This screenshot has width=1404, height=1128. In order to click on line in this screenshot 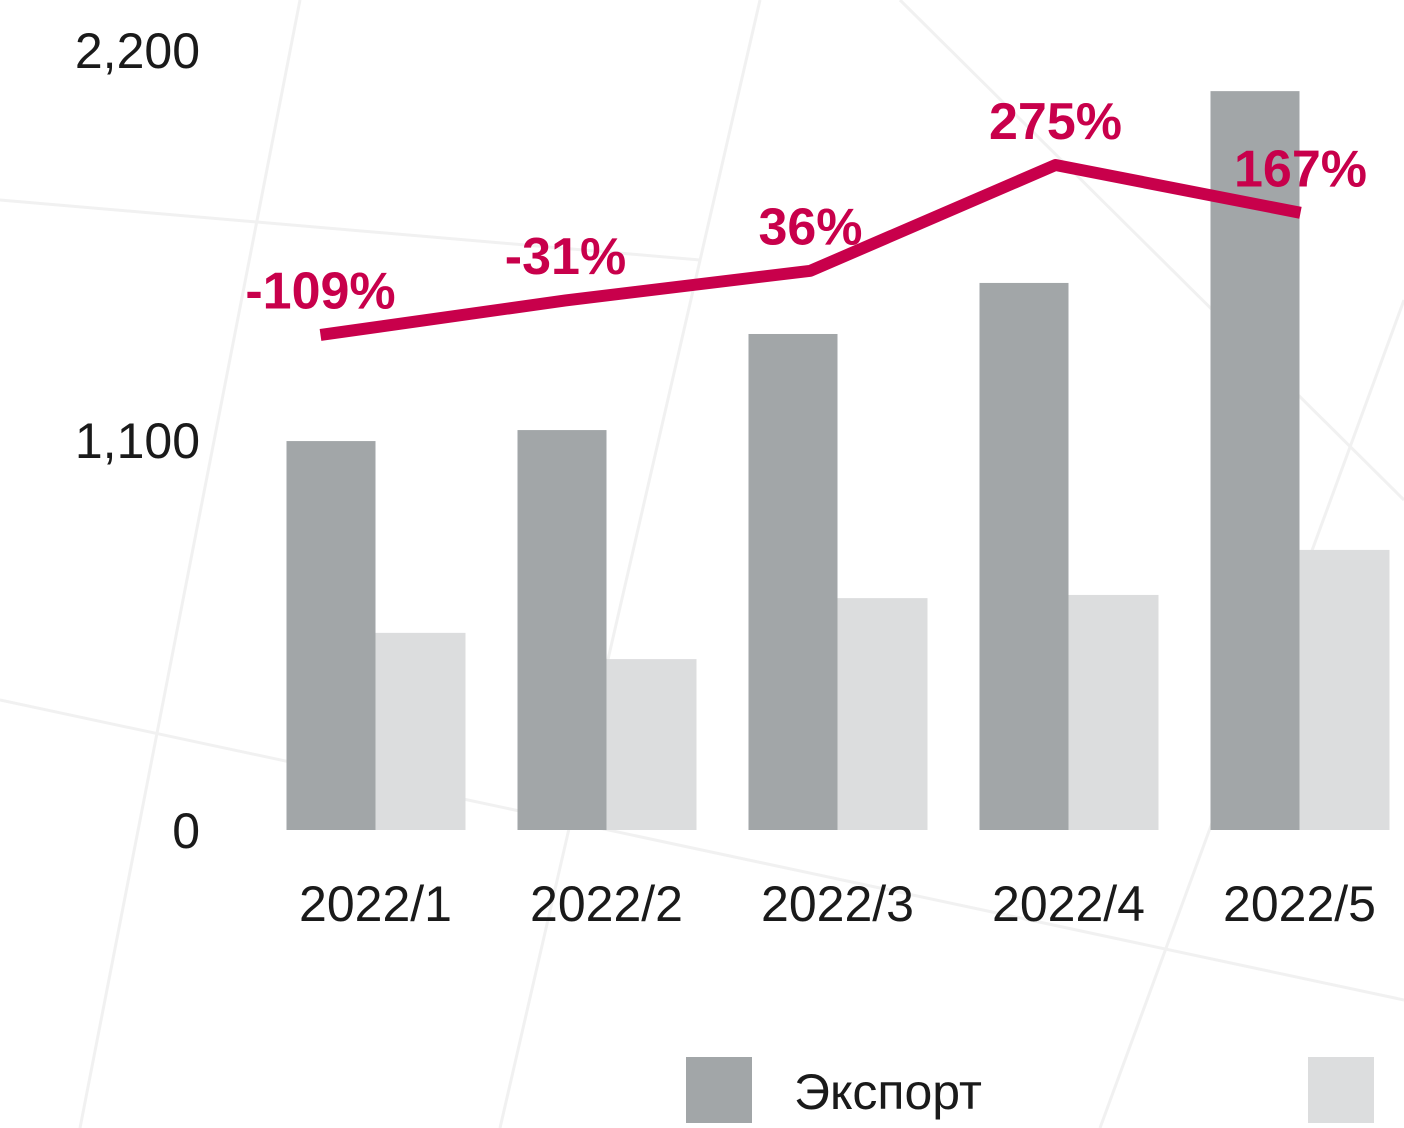, I will do `click(810, 250)`.